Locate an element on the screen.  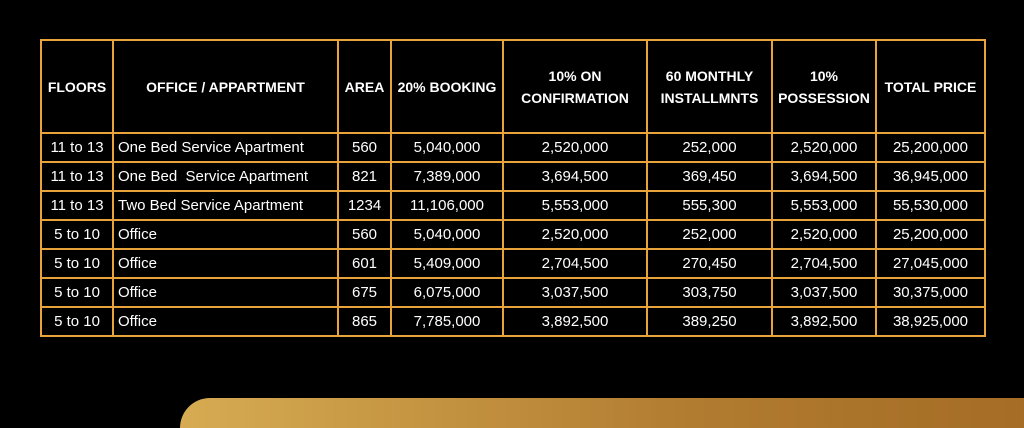
column-header: 10% ON CONFIRMATION is located at coordinates (575, 86).